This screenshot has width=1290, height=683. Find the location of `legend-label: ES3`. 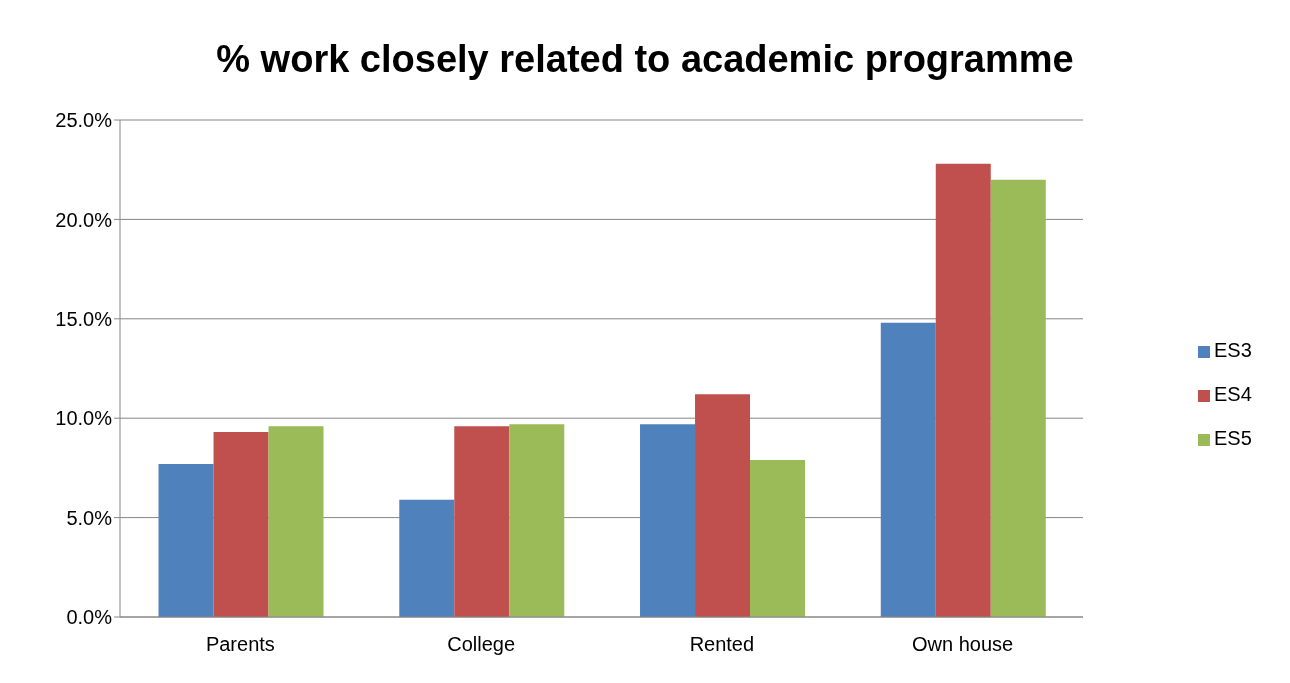

legend-label: ES3 is located at coordinates (1233, 350).